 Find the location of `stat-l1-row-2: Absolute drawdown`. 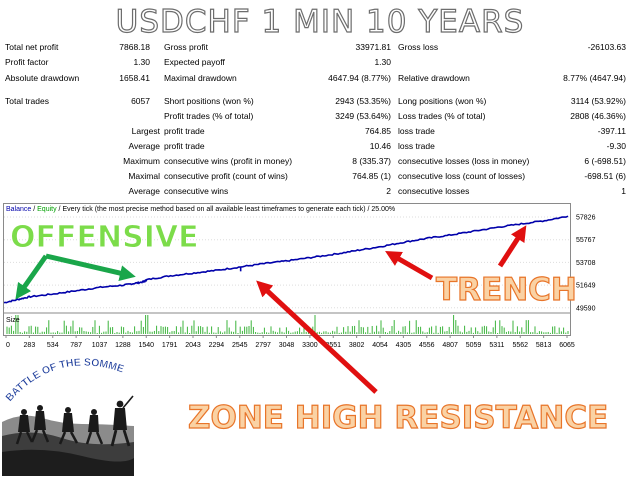

stat-l1-row-2: Absolute drawdown is located at coordinates (42, 78).